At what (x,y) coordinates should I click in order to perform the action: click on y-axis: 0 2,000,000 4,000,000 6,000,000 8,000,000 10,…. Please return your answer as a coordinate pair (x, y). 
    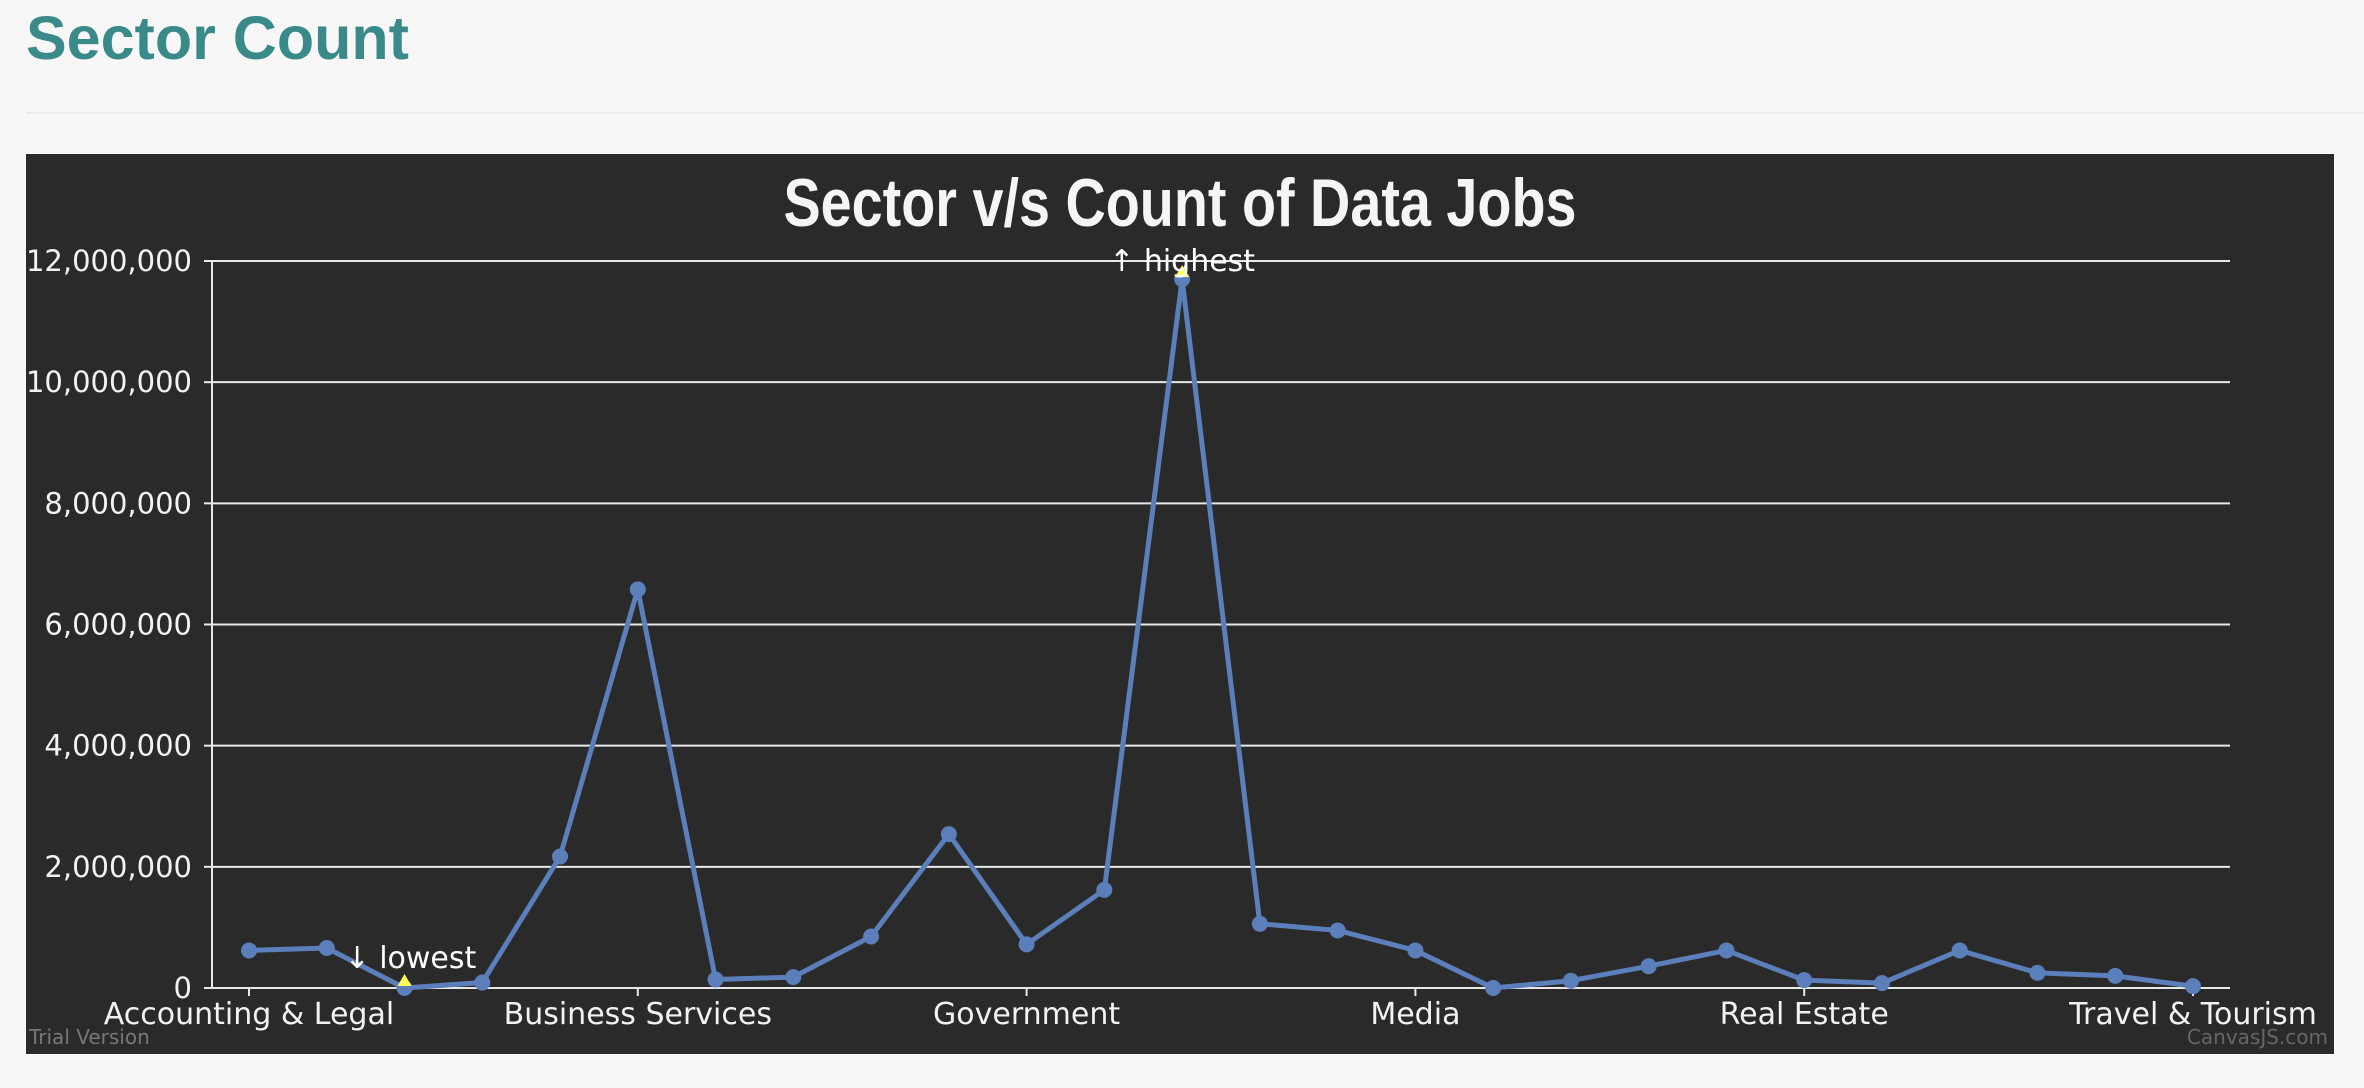
    Looking at the image, I should click on (119, 624).